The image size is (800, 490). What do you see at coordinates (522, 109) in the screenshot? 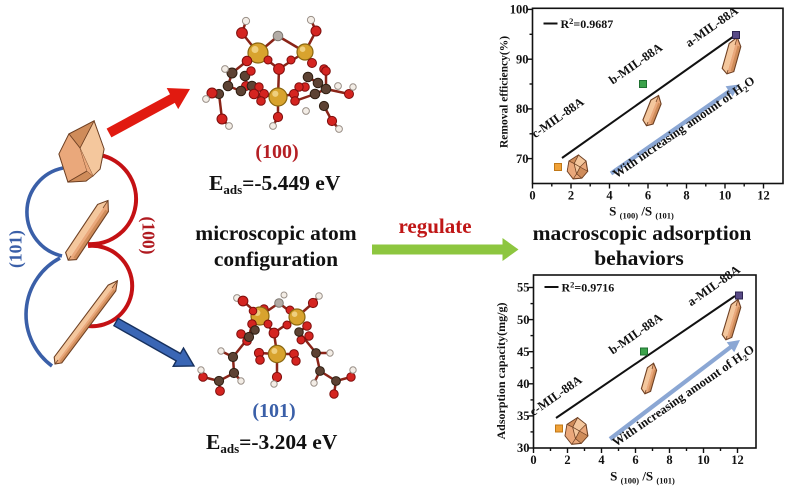
I see `svg-text: 80` at bounding box center [522, 109].